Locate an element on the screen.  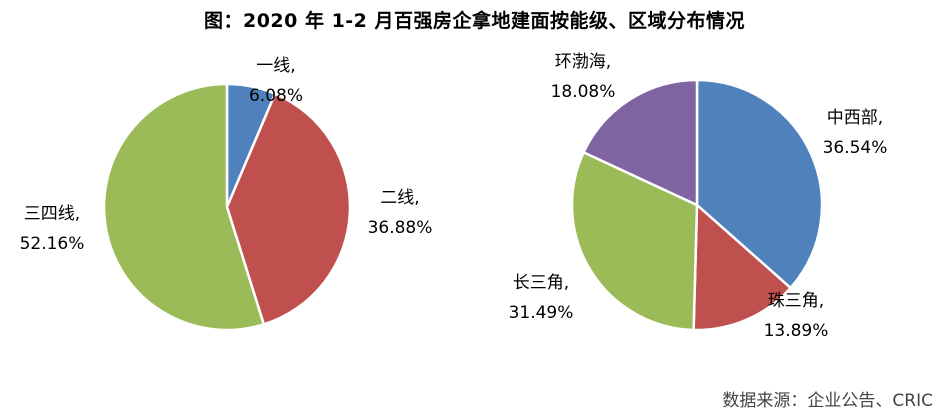
data-source-note: 数据来源：企业公告、CRIC is located at coordinates (827, 401).